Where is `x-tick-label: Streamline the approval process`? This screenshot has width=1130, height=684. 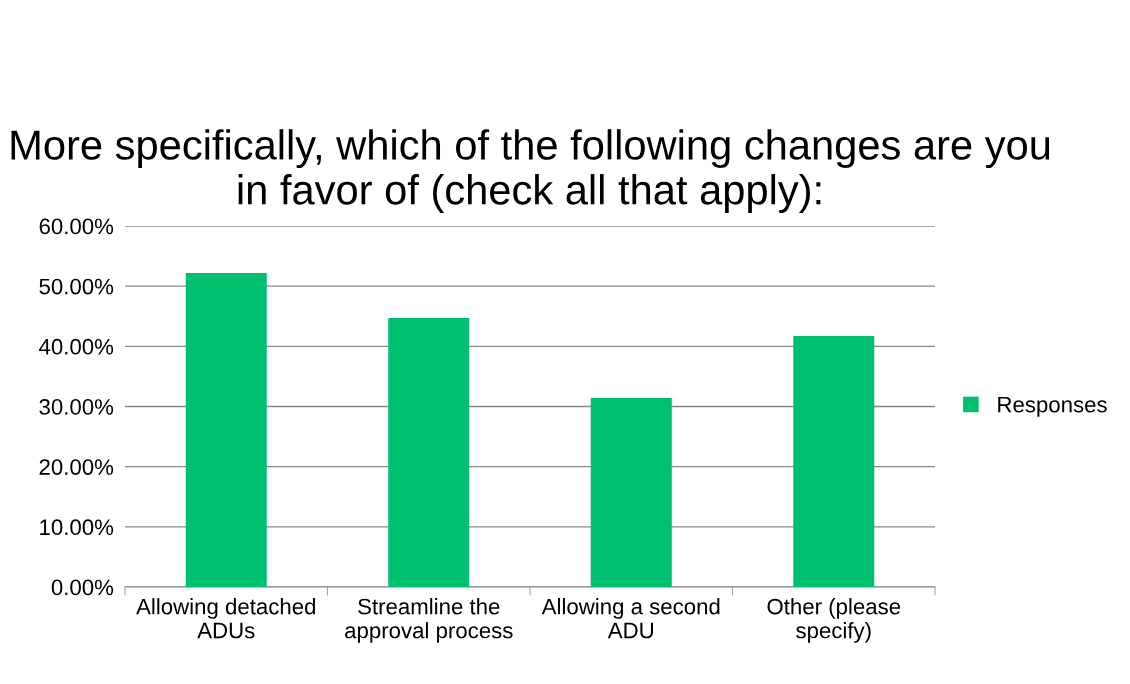
x-tick-label: Streamline the approval process is located at coordinates (429, 620).